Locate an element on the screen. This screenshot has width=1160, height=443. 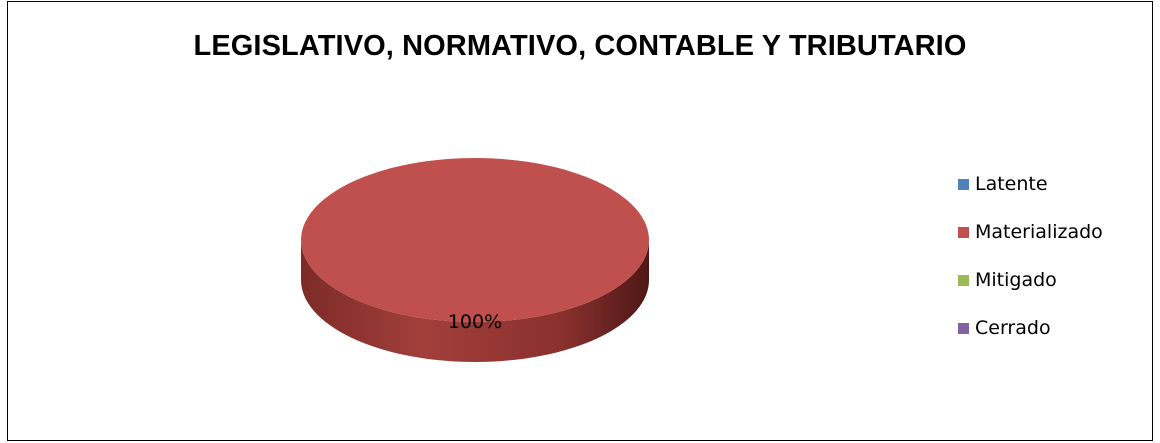
legend-swatch-materializado is located at coordinates (963, 232).